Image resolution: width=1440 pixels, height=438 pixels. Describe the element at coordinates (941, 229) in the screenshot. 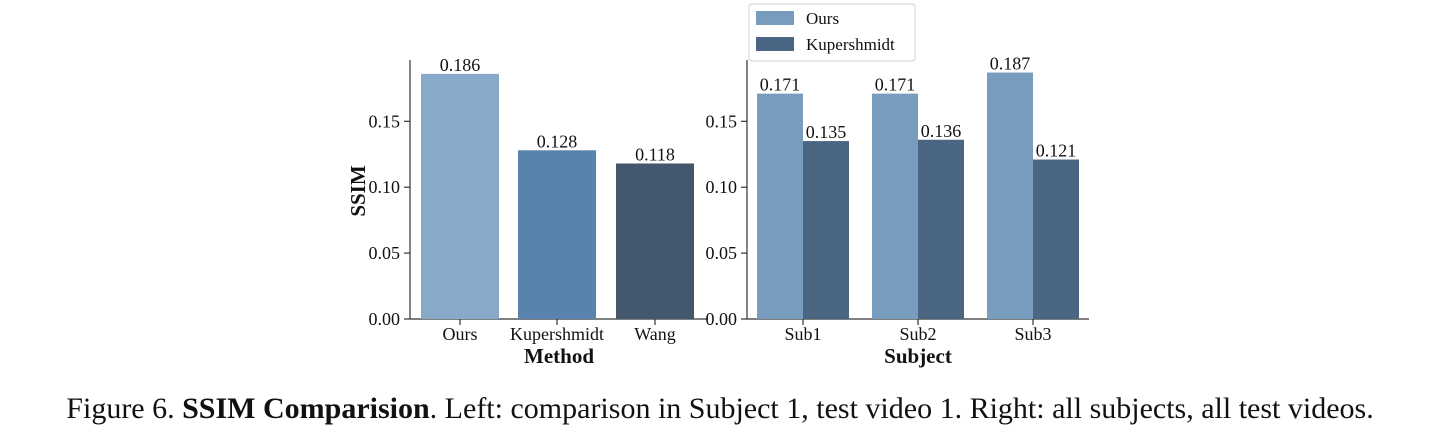

I see `bar-sub2-kupershmidt` at that location.